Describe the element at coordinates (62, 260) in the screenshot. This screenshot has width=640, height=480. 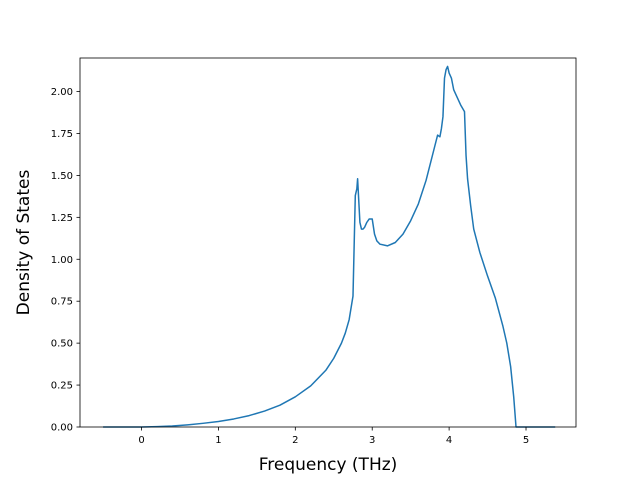
I see `y-tick-label: 1.00` at that location.